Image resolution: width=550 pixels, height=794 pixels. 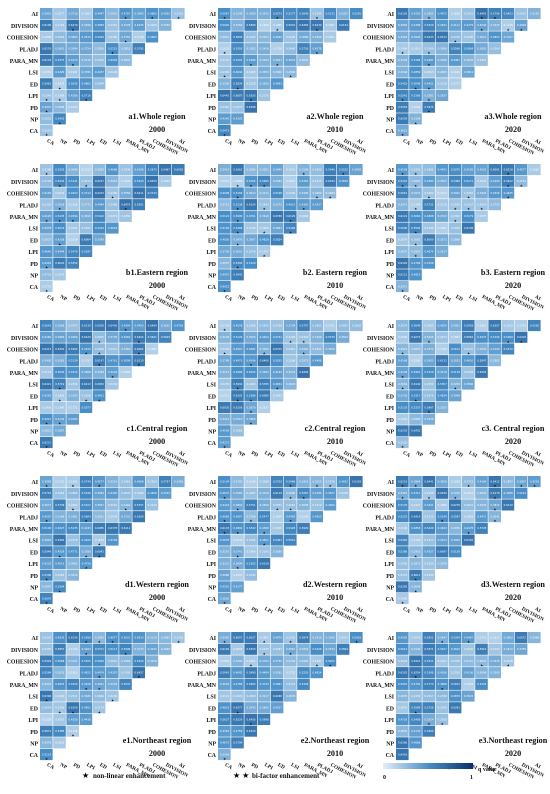 What do you see at coordinates (264, 240) in the screenshot?
I see `cell-value: 0.4818` at bounding box center [264, 240].